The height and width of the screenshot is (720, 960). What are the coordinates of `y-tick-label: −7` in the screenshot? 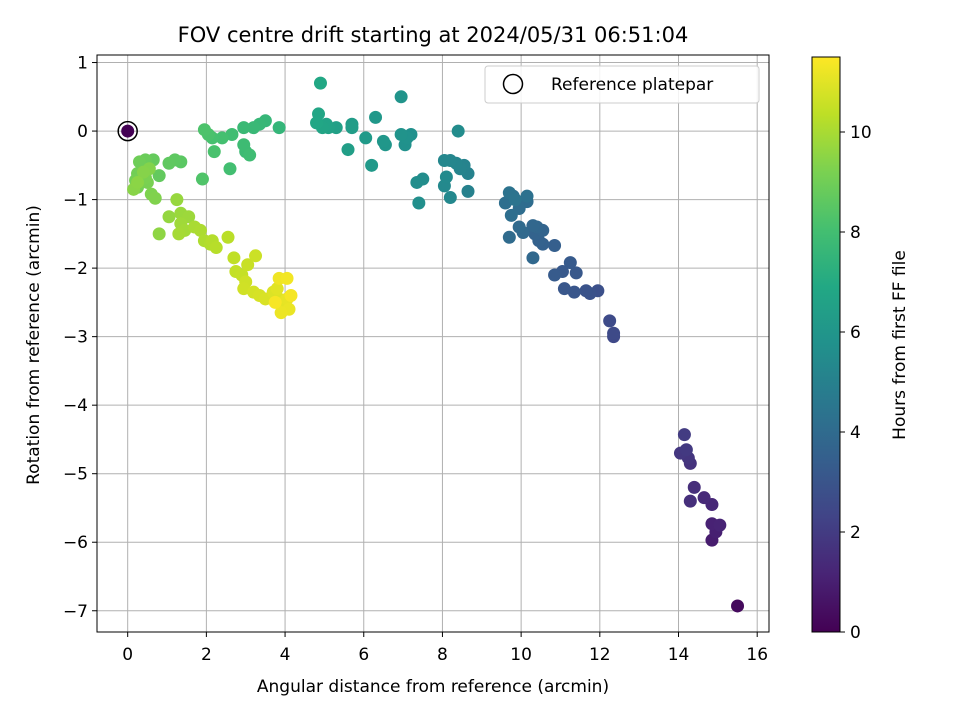 It's located at (75, 612).